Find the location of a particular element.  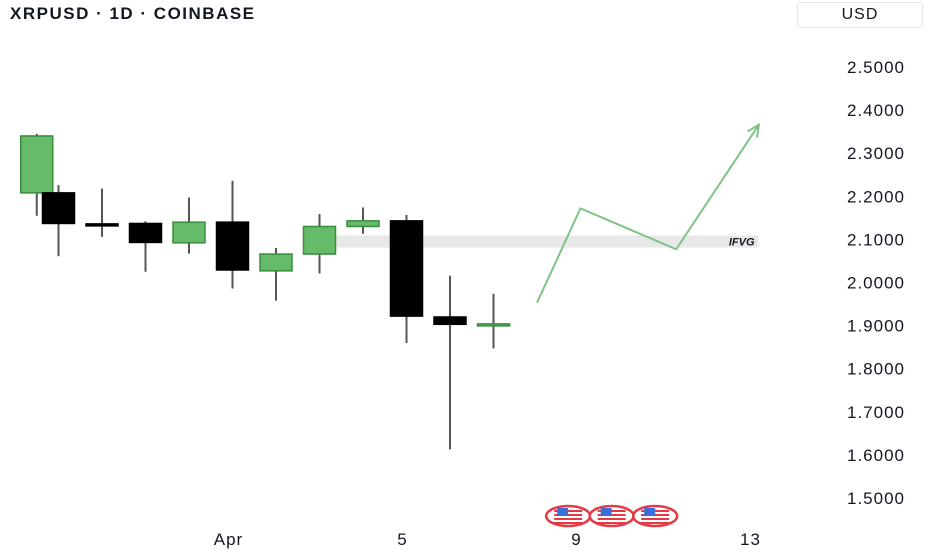

date-tick-label: 5 is located at coordinates (402, 539).